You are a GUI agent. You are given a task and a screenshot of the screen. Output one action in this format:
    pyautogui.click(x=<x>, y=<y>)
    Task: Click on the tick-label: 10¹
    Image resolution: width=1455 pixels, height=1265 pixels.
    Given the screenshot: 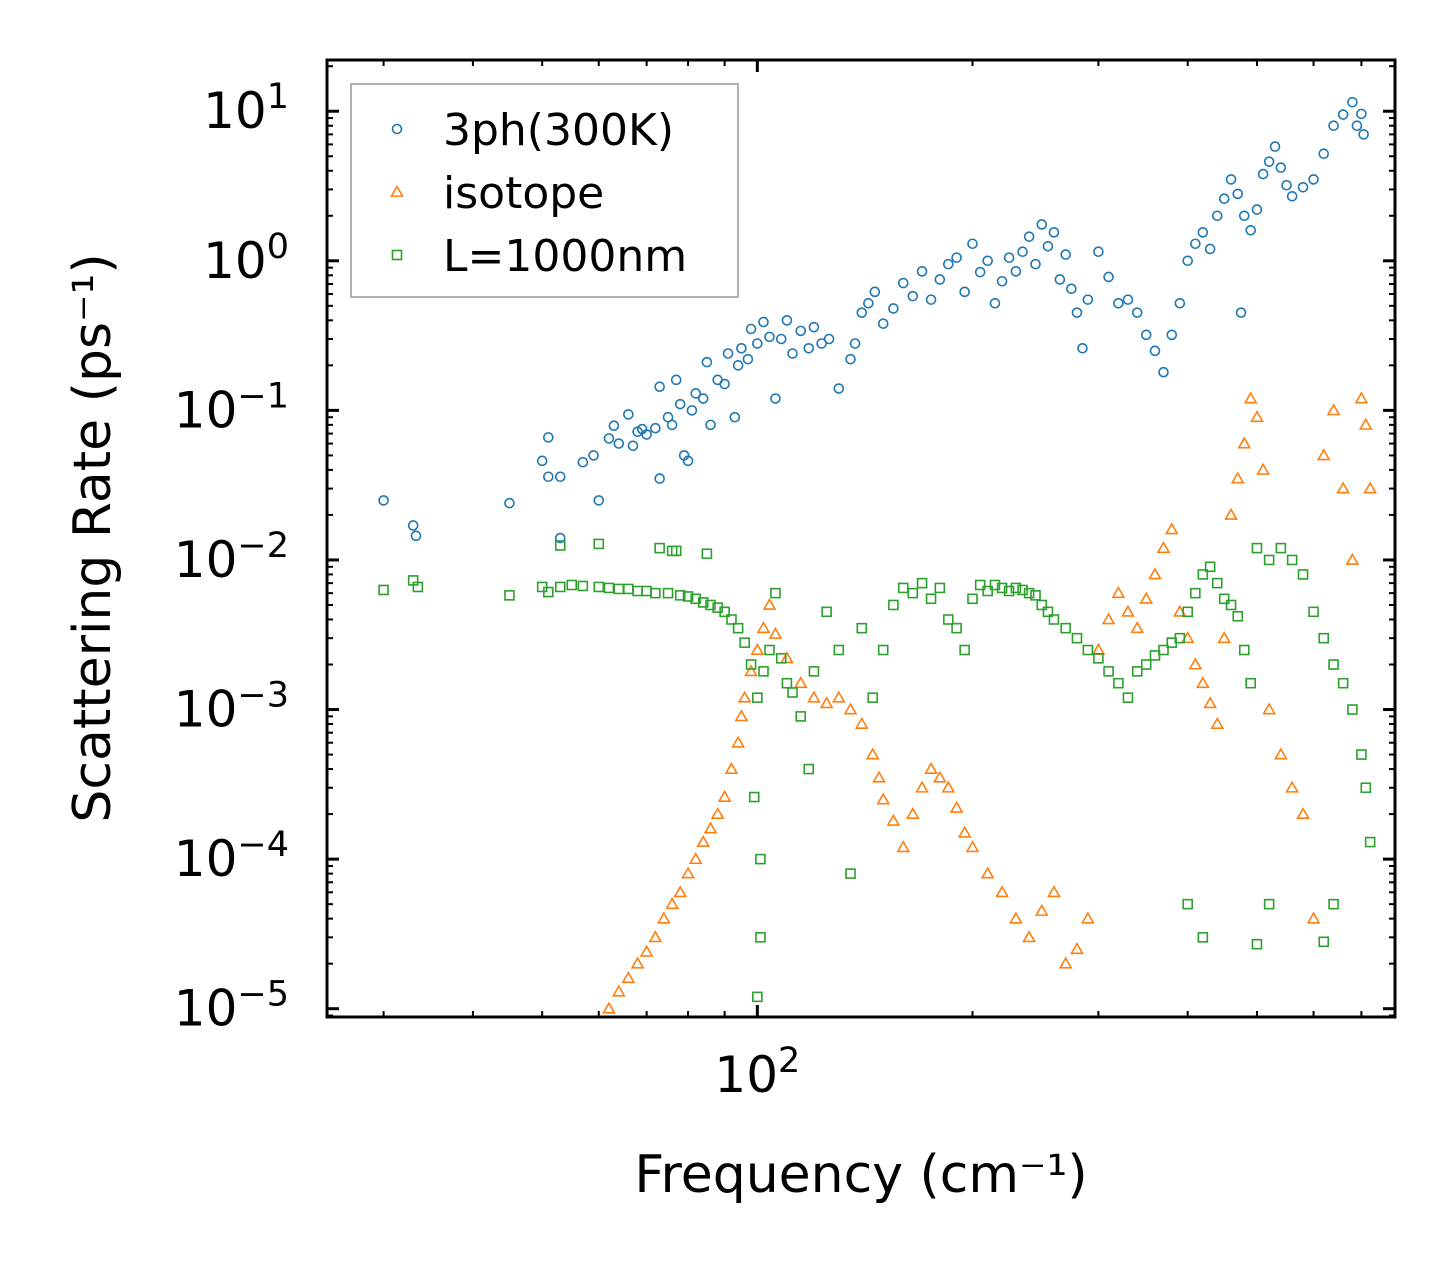 What is the action you would take?
    pyautogui.click(x=246, y=108)
    